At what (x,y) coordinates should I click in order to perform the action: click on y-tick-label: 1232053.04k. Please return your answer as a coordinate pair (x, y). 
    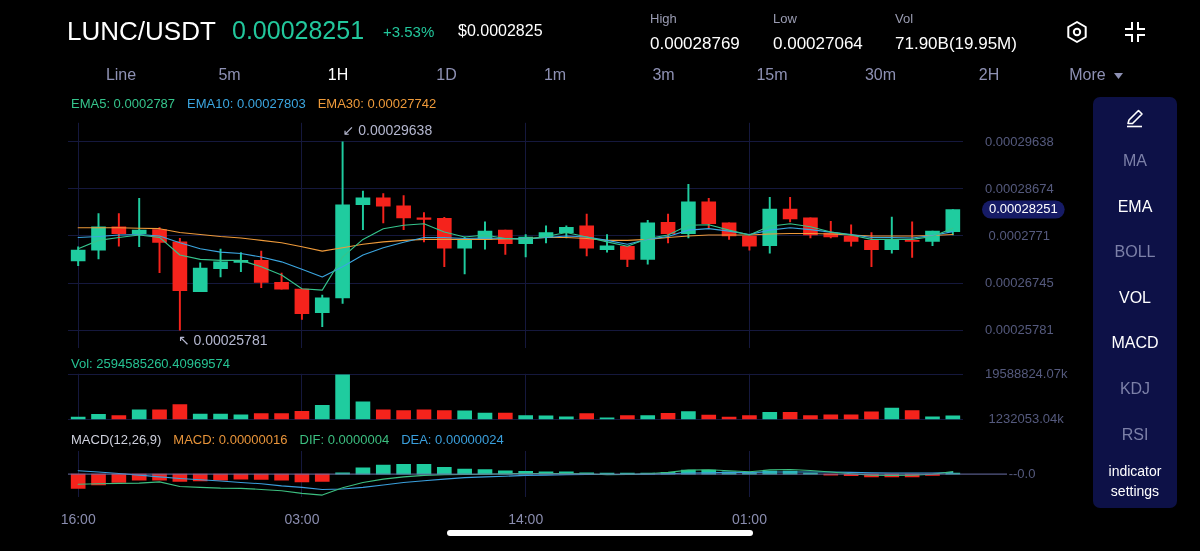
    Looking at the image, I should click on (1026, 418).